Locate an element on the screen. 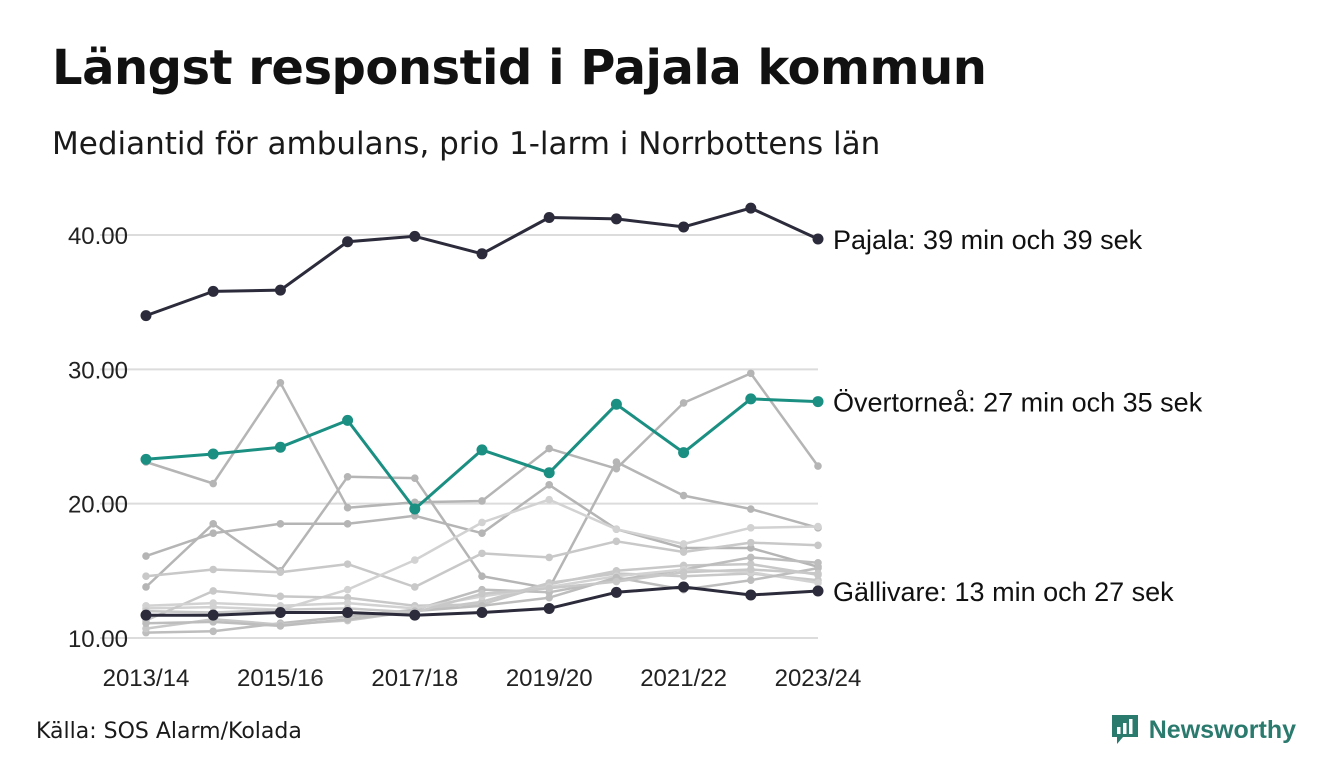 This screenshot has height=780, width=1340. series-pajala is located at coordinates (482, 262).